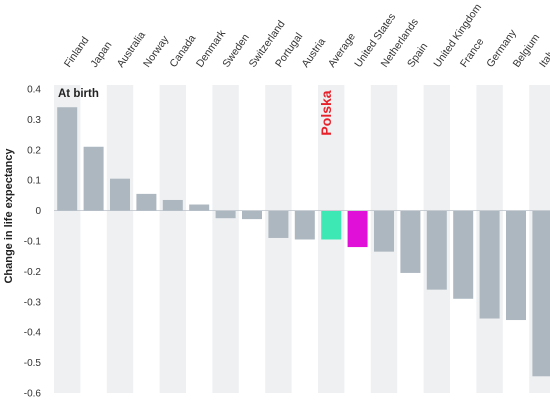 This screenshot has width=550, height=407. I want to click on bar-portugal, so click(278, 224).